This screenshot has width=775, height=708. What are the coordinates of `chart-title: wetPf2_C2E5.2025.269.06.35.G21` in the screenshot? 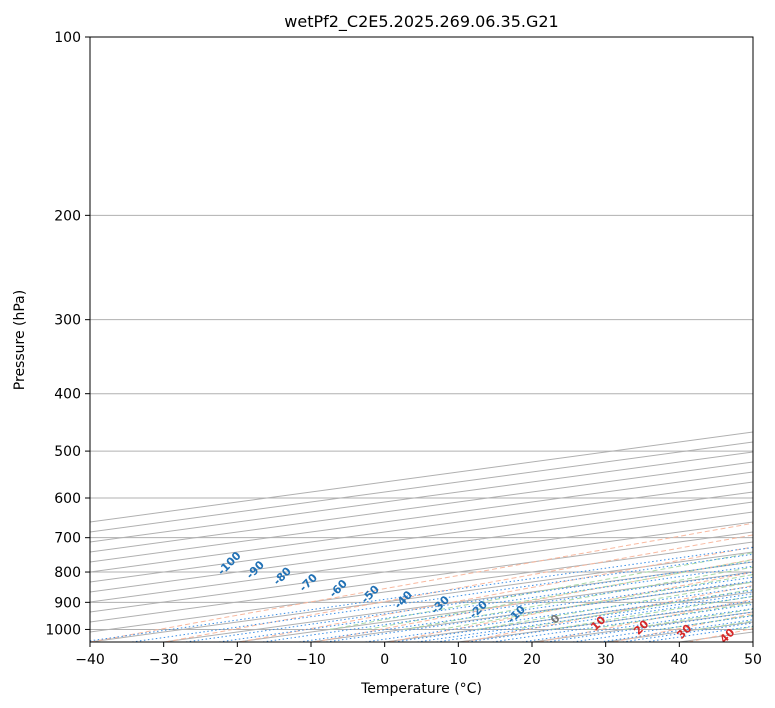 It's located at (421, 22).